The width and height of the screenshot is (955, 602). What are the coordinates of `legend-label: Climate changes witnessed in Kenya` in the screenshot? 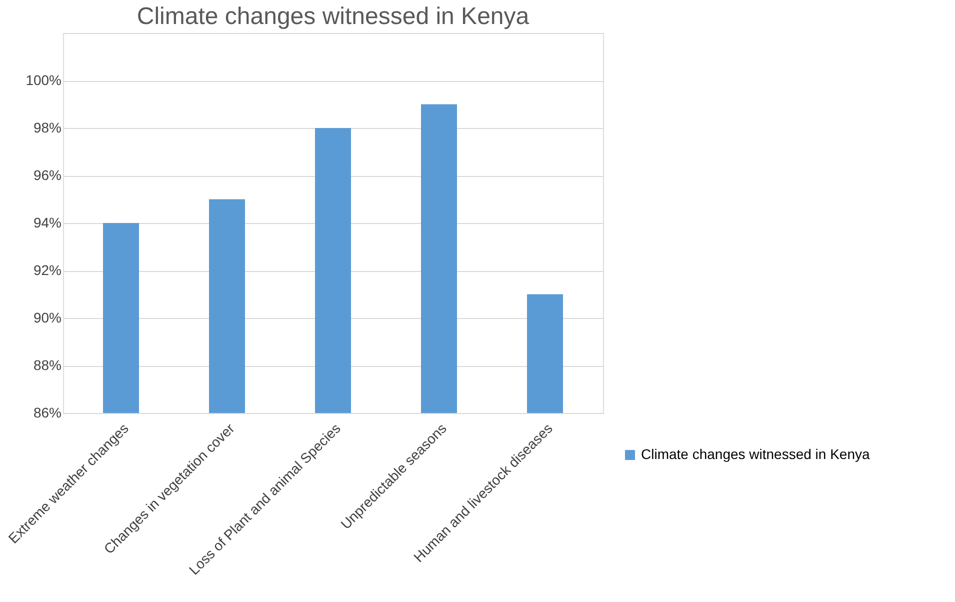 It's located at (755, 454).